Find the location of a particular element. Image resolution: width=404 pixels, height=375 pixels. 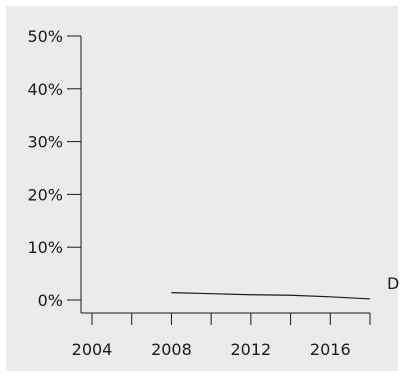

y-tick-label: 0% is located at coordinates (50, 300).